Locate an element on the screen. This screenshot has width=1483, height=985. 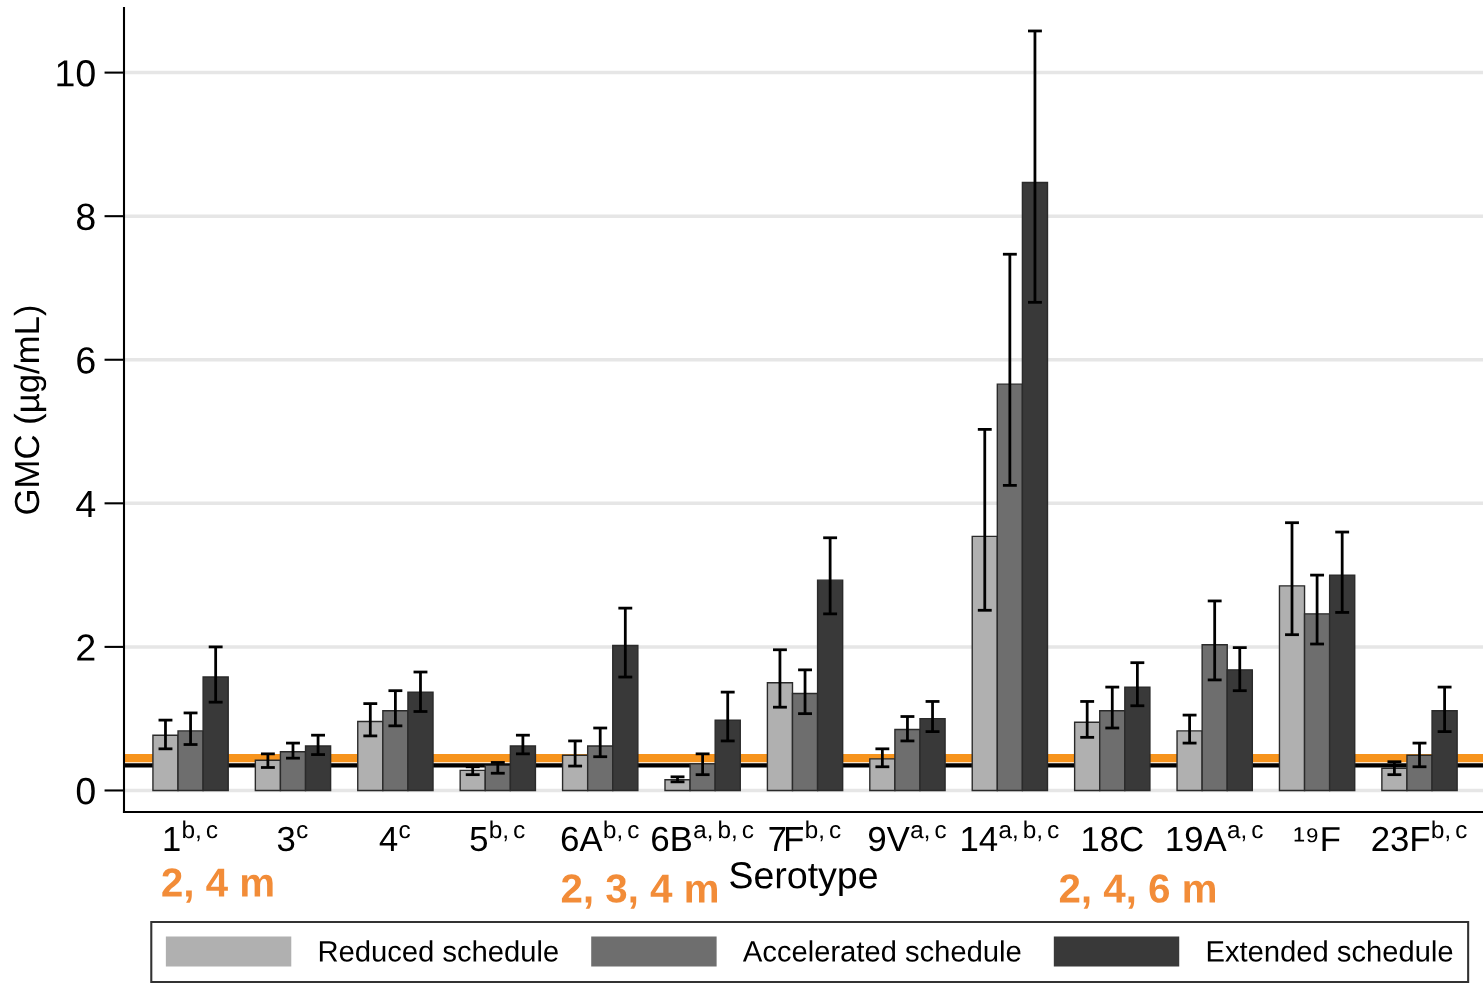
x-tick-label: 1$^{b,c}$ is located at coordinates (191, 835).